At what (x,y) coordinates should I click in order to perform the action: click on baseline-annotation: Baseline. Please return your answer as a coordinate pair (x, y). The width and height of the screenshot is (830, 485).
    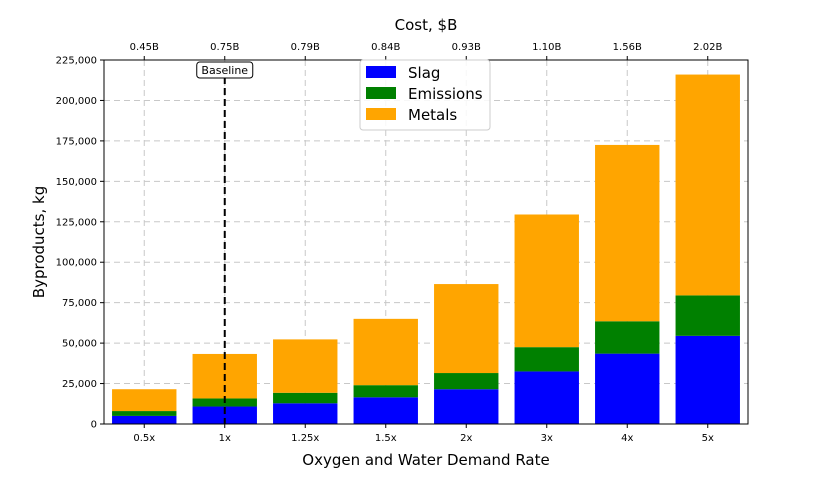
    Looking at the image, I should click on (225, 242).